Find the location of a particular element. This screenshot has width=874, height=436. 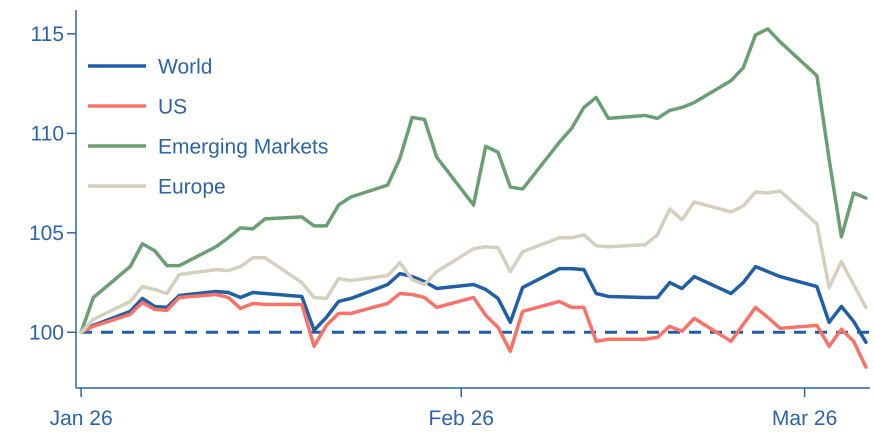

legend-label: Europe is located at coordinates (192, 186).